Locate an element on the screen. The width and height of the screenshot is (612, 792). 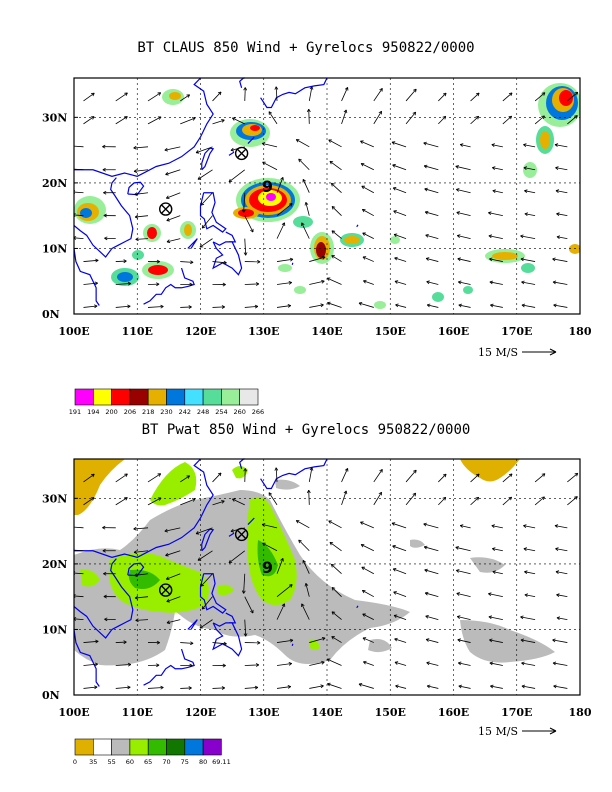
claus-colorbar: 191 194 200 206 218 230 242 248 254 260 266 is located at coordinates (166, 402).